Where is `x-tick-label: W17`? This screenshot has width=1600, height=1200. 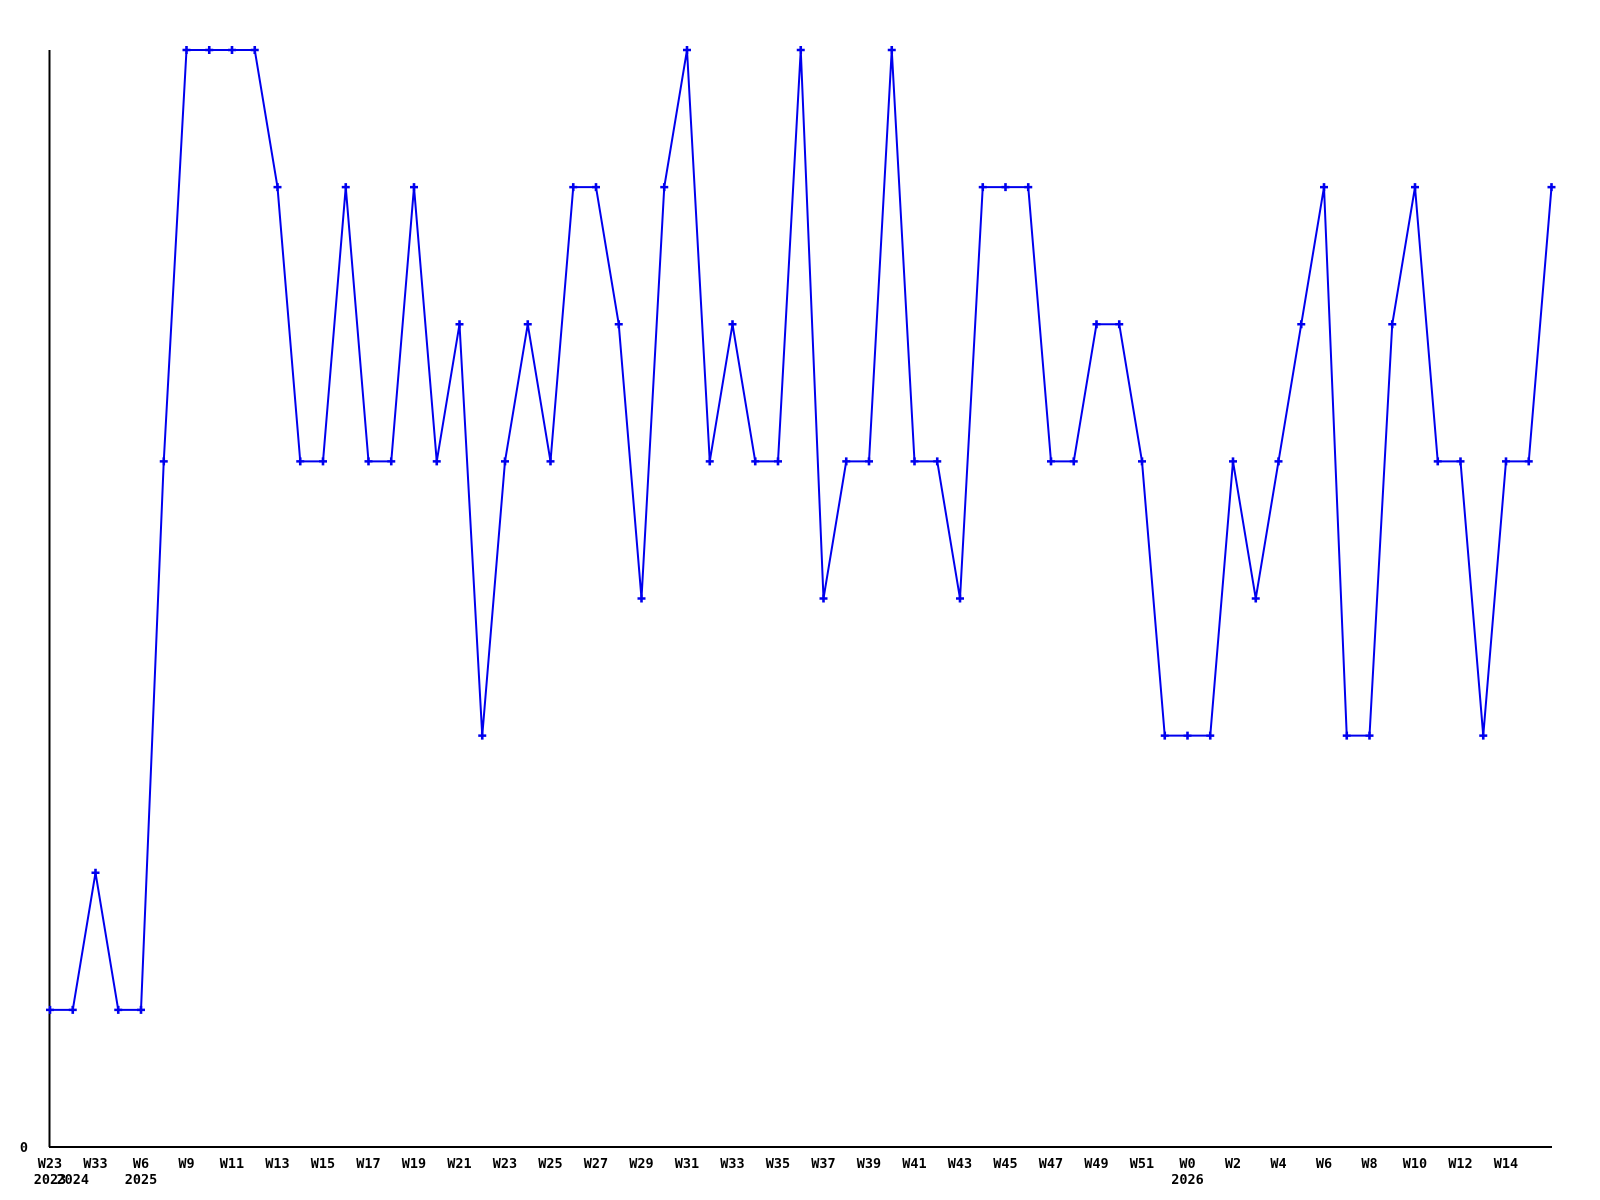 x-tick-label: W17 is located at coordinates (368, 1164).